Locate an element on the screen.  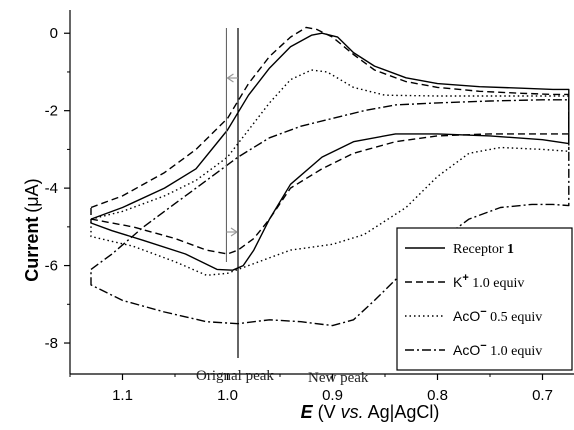
y-tick-label: -6 is located at coordinates (51, 266).